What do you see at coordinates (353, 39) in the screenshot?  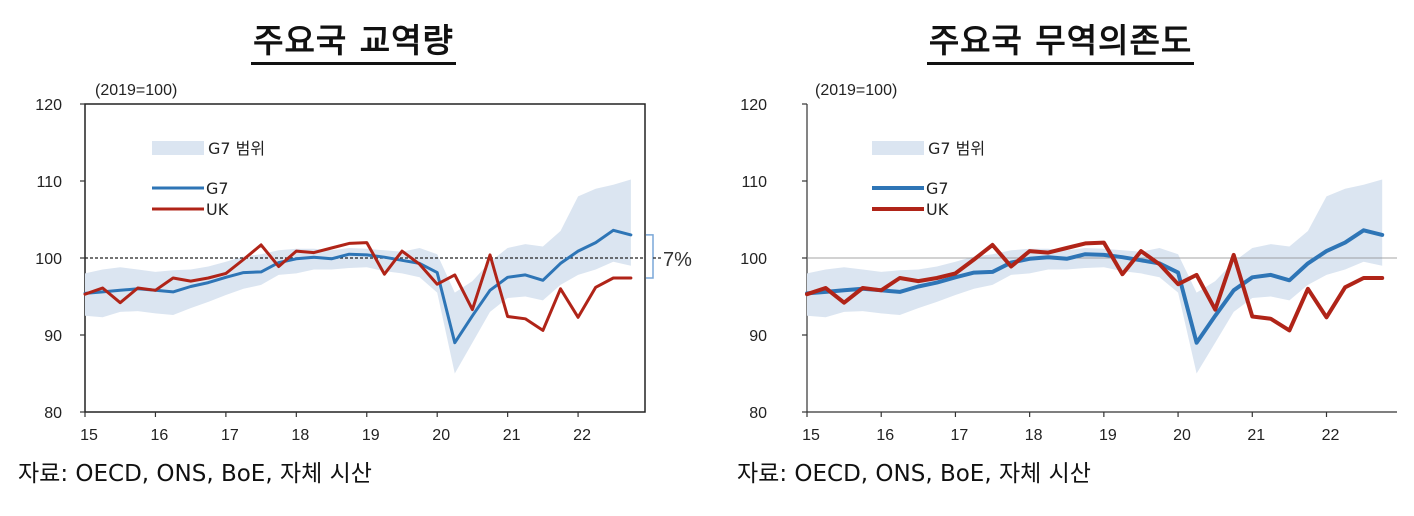 I see `chart-title: 주요국 교역량` at bounding box center [353, 39].